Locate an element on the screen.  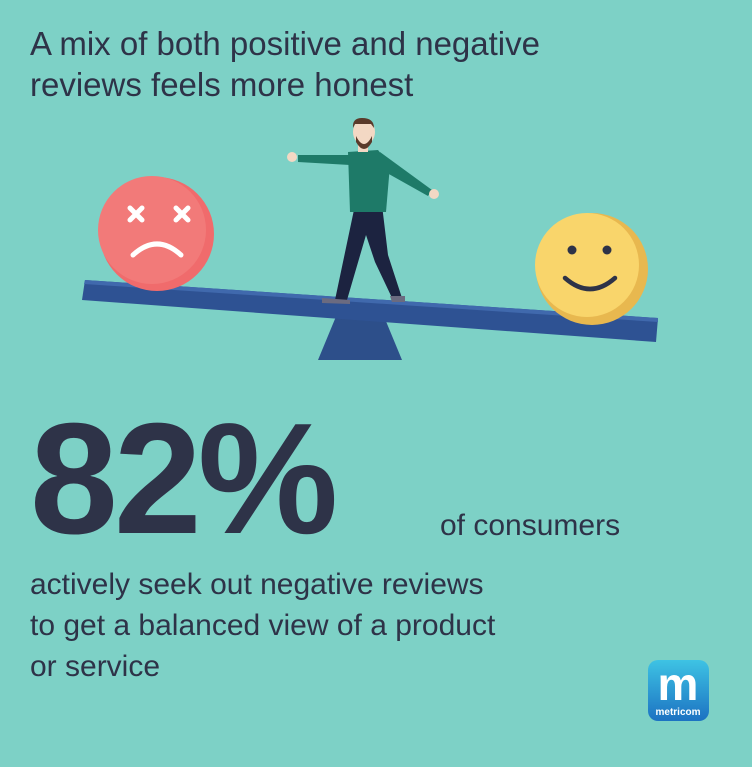
body-text: actively seek out negative reviews is located at coordinates (257, 584).